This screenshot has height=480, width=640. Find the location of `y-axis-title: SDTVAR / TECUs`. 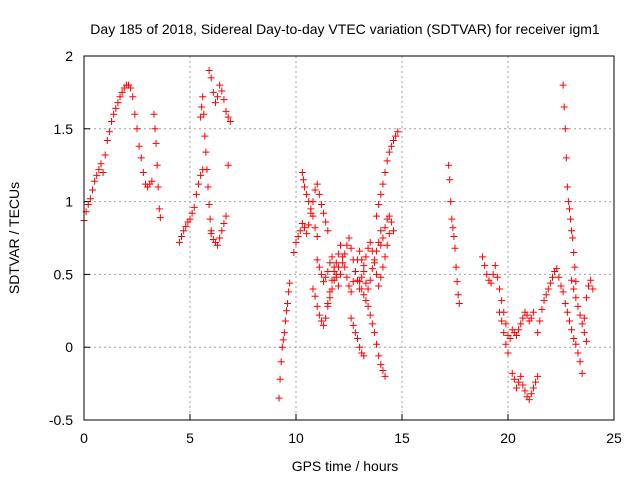

y-axis-title: SDTVAR / TECUs is located at coordinates (14, 238).